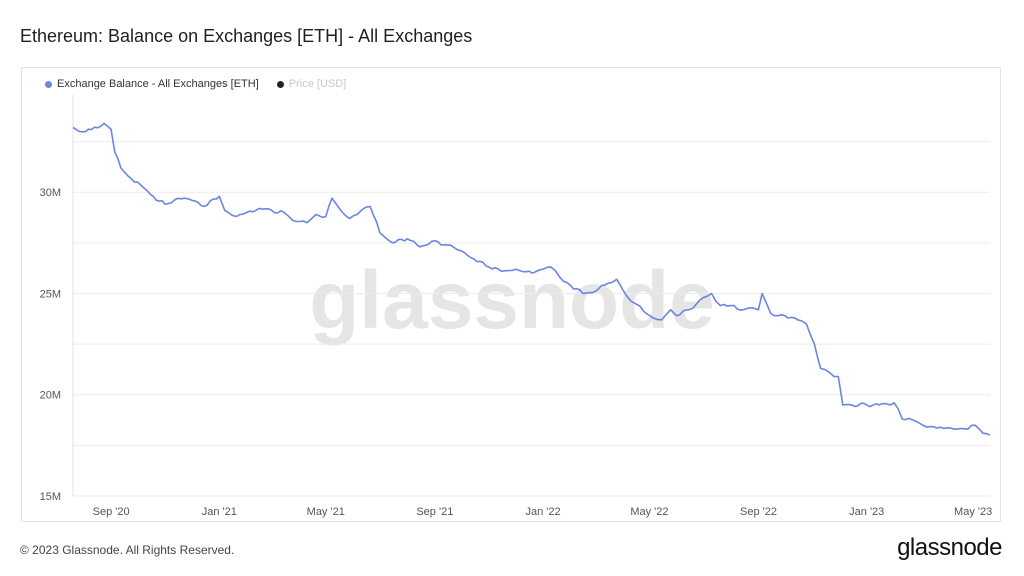 This screenshot has width=1024, height=576. Describe the element at coordinates (758, 512) in the screenshot. I see `x-tick-label: Sep '22` at that location.